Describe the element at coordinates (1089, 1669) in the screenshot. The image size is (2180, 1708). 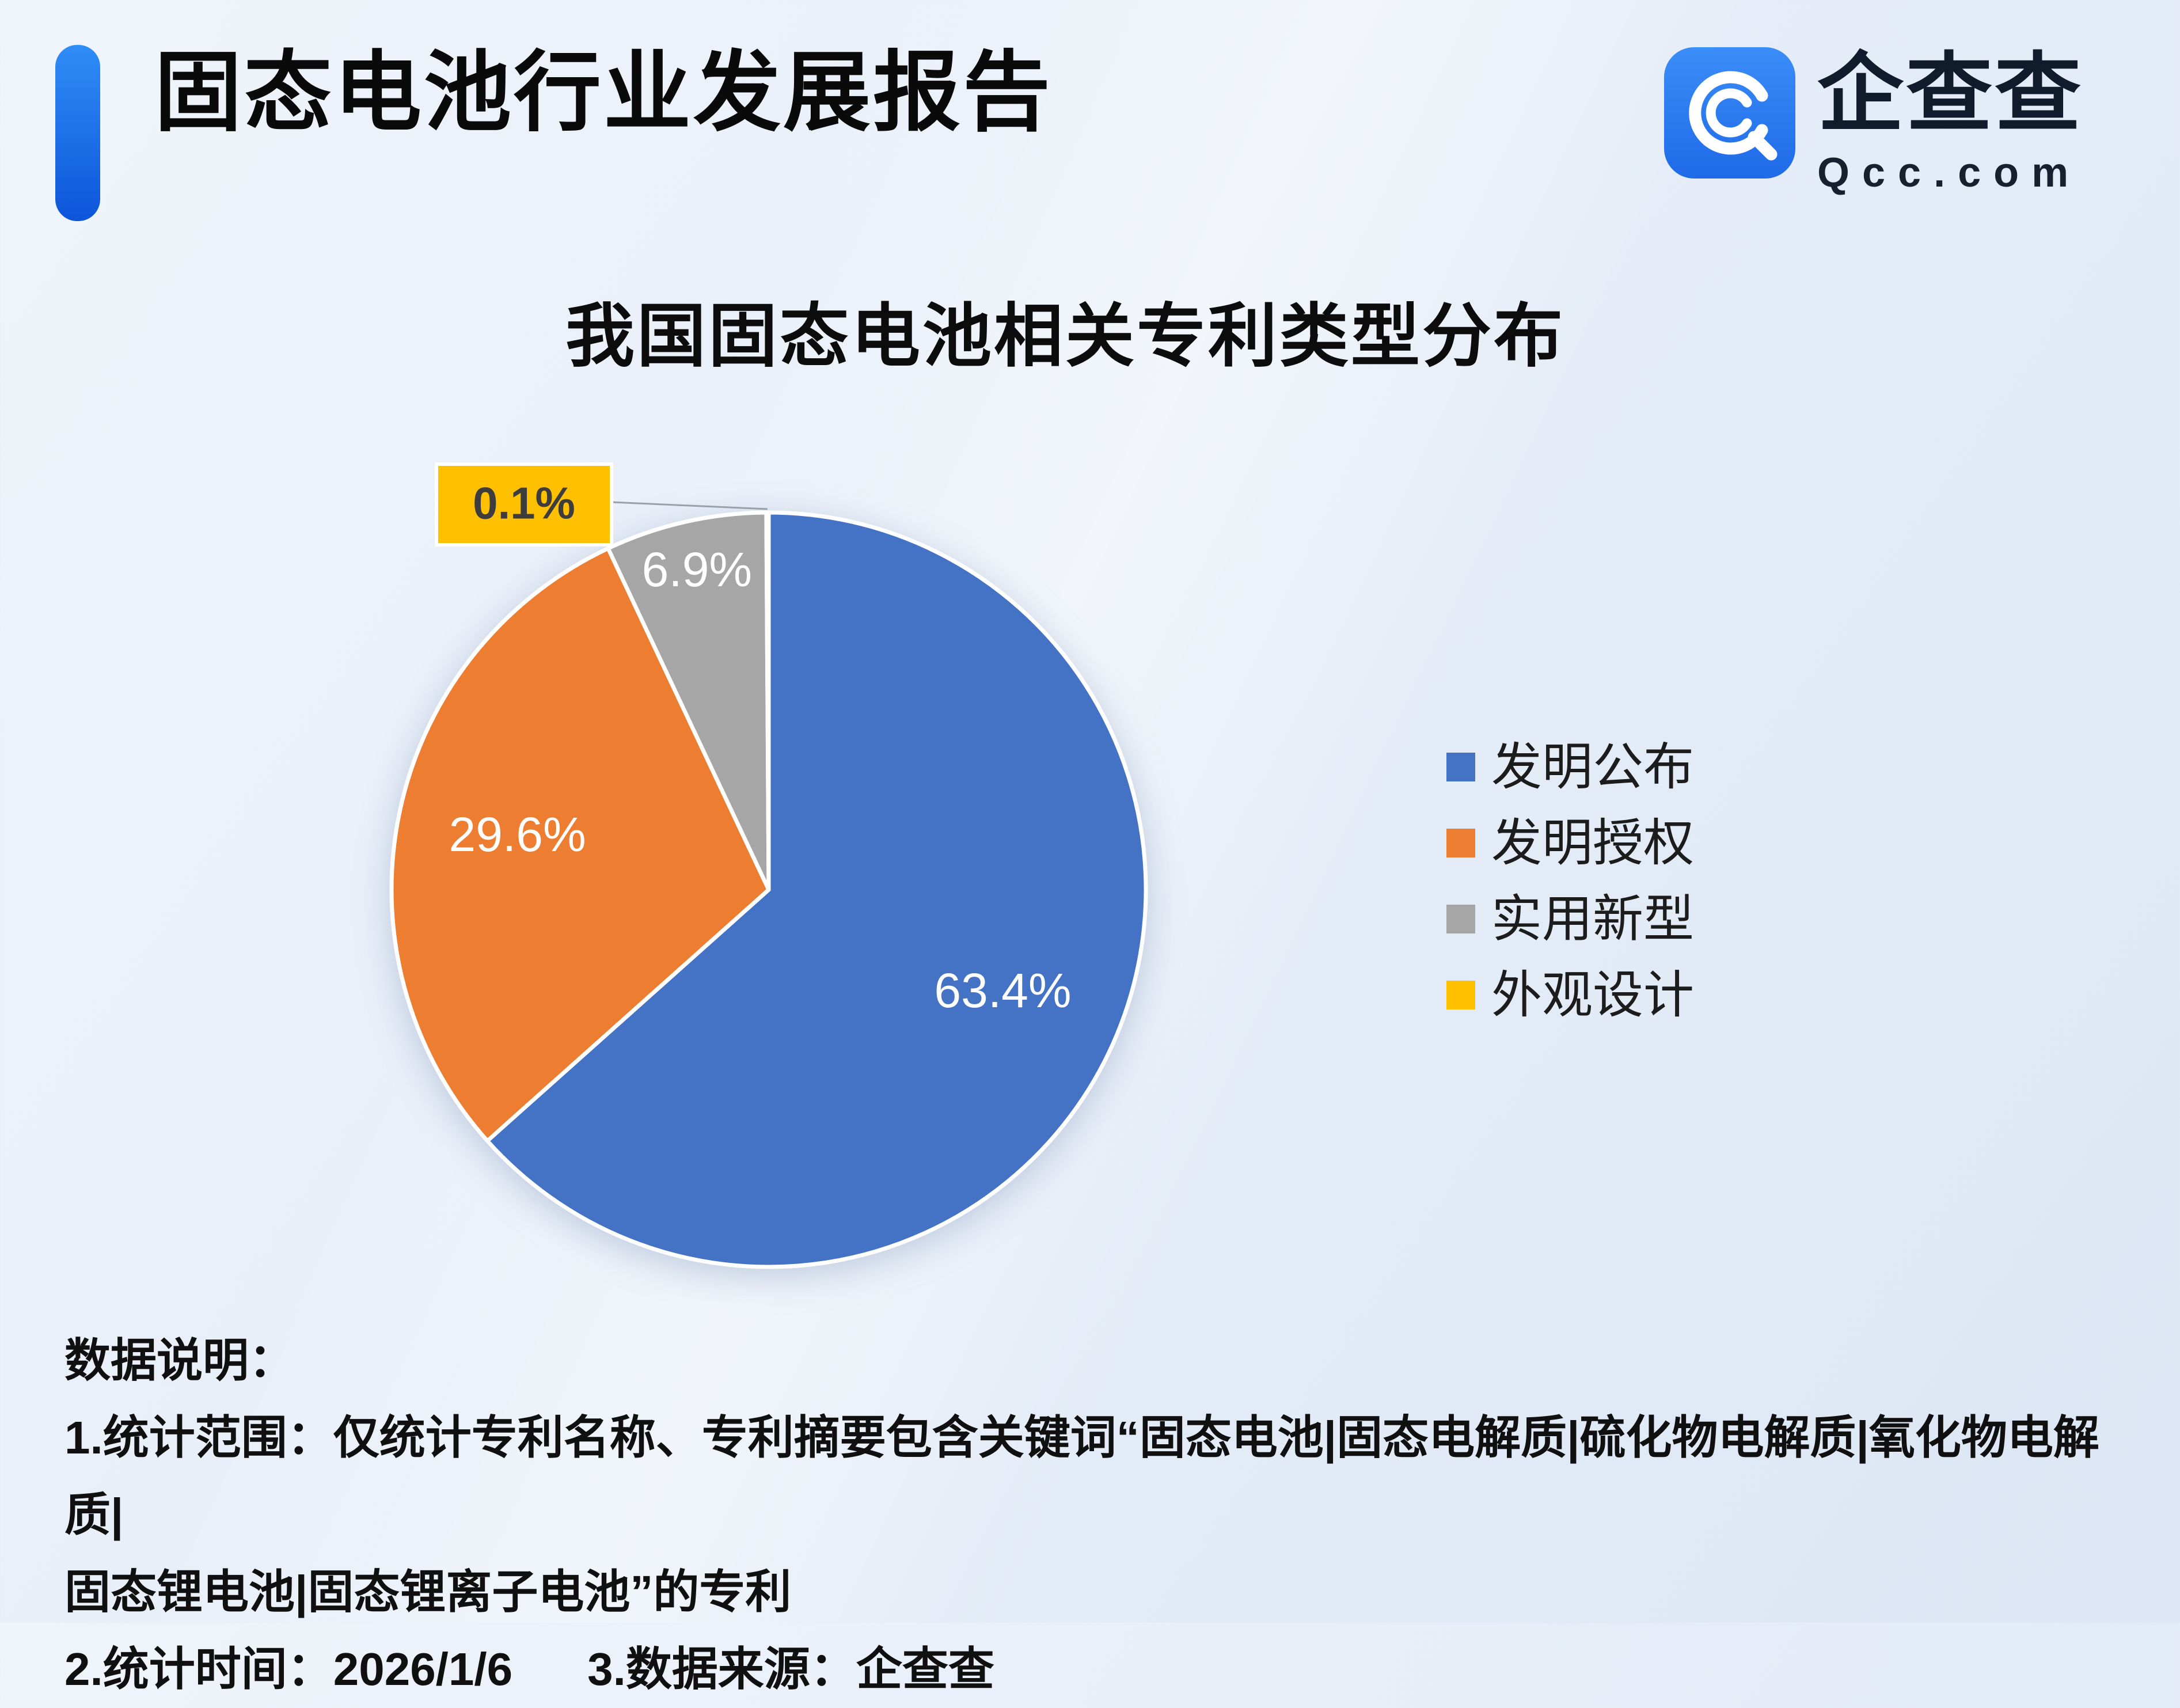
I see `footnote-line-3: 2.统计时间：2026/1/6 3.数据来源：企查查` at that location.